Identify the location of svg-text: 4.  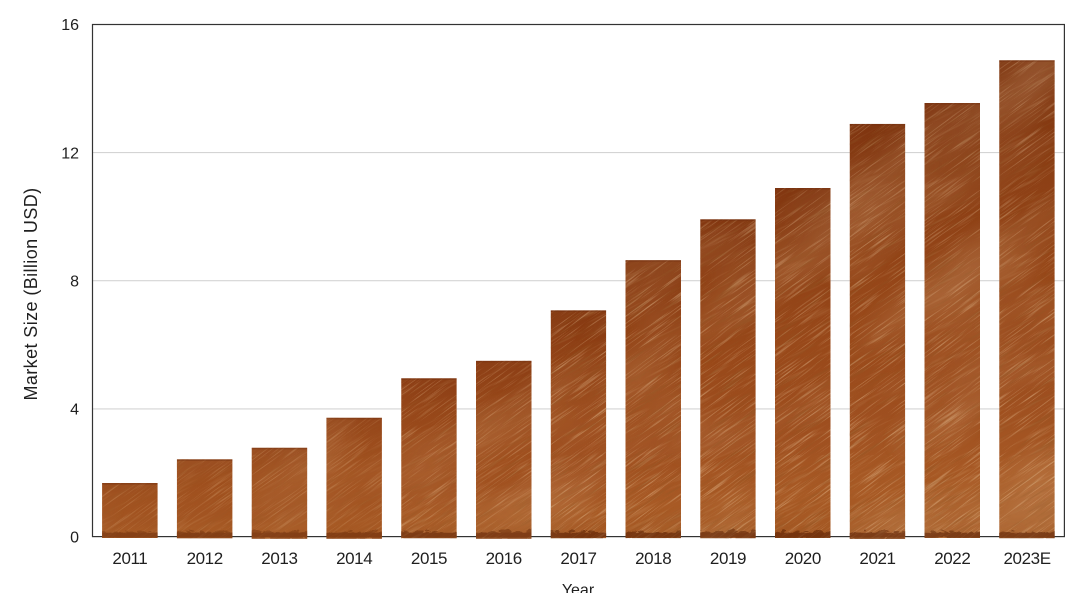
(74, 410).